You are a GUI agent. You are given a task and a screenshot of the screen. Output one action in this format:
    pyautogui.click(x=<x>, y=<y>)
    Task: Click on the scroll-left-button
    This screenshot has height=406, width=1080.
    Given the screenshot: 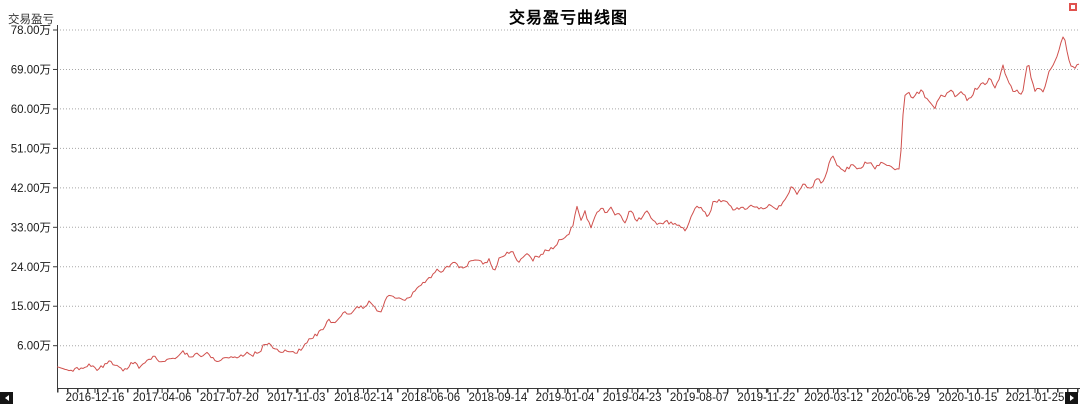 What is the action you would take?
    pyautogui.click(x=6, y=398)
    